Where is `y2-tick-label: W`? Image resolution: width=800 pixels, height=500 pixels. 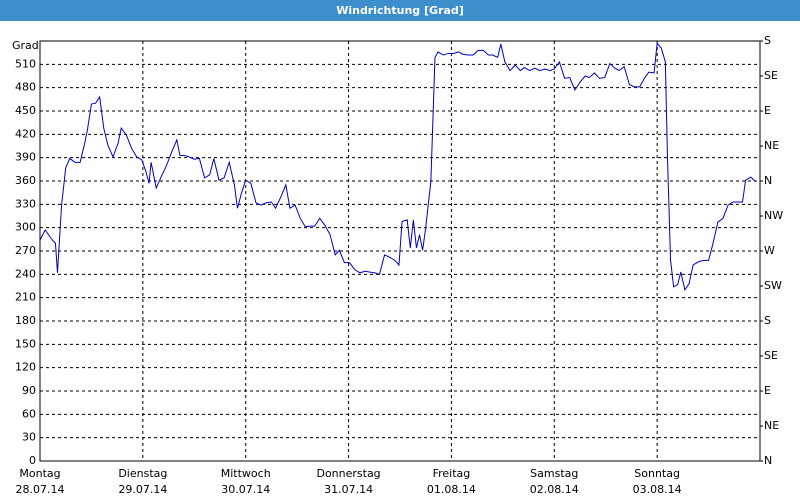 y2-tick-label: W is located at coordinates (769, 250).